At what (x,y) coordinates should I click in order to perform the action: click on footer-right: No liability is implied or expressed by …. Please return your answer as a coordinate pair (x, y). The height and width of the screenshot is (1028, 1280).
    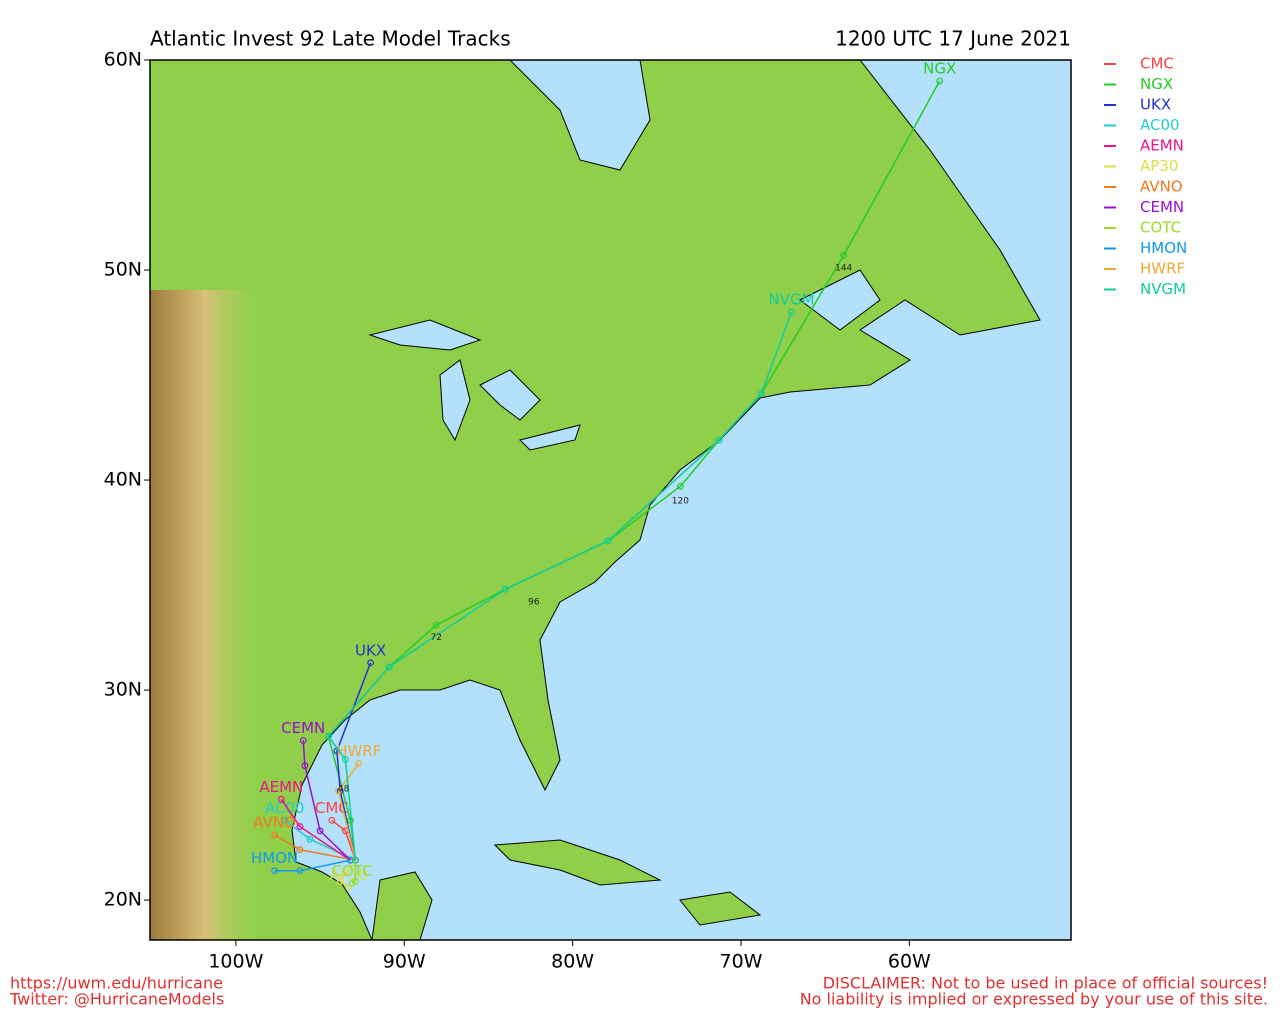
    Looking at the image, I should click on (1034, 999).